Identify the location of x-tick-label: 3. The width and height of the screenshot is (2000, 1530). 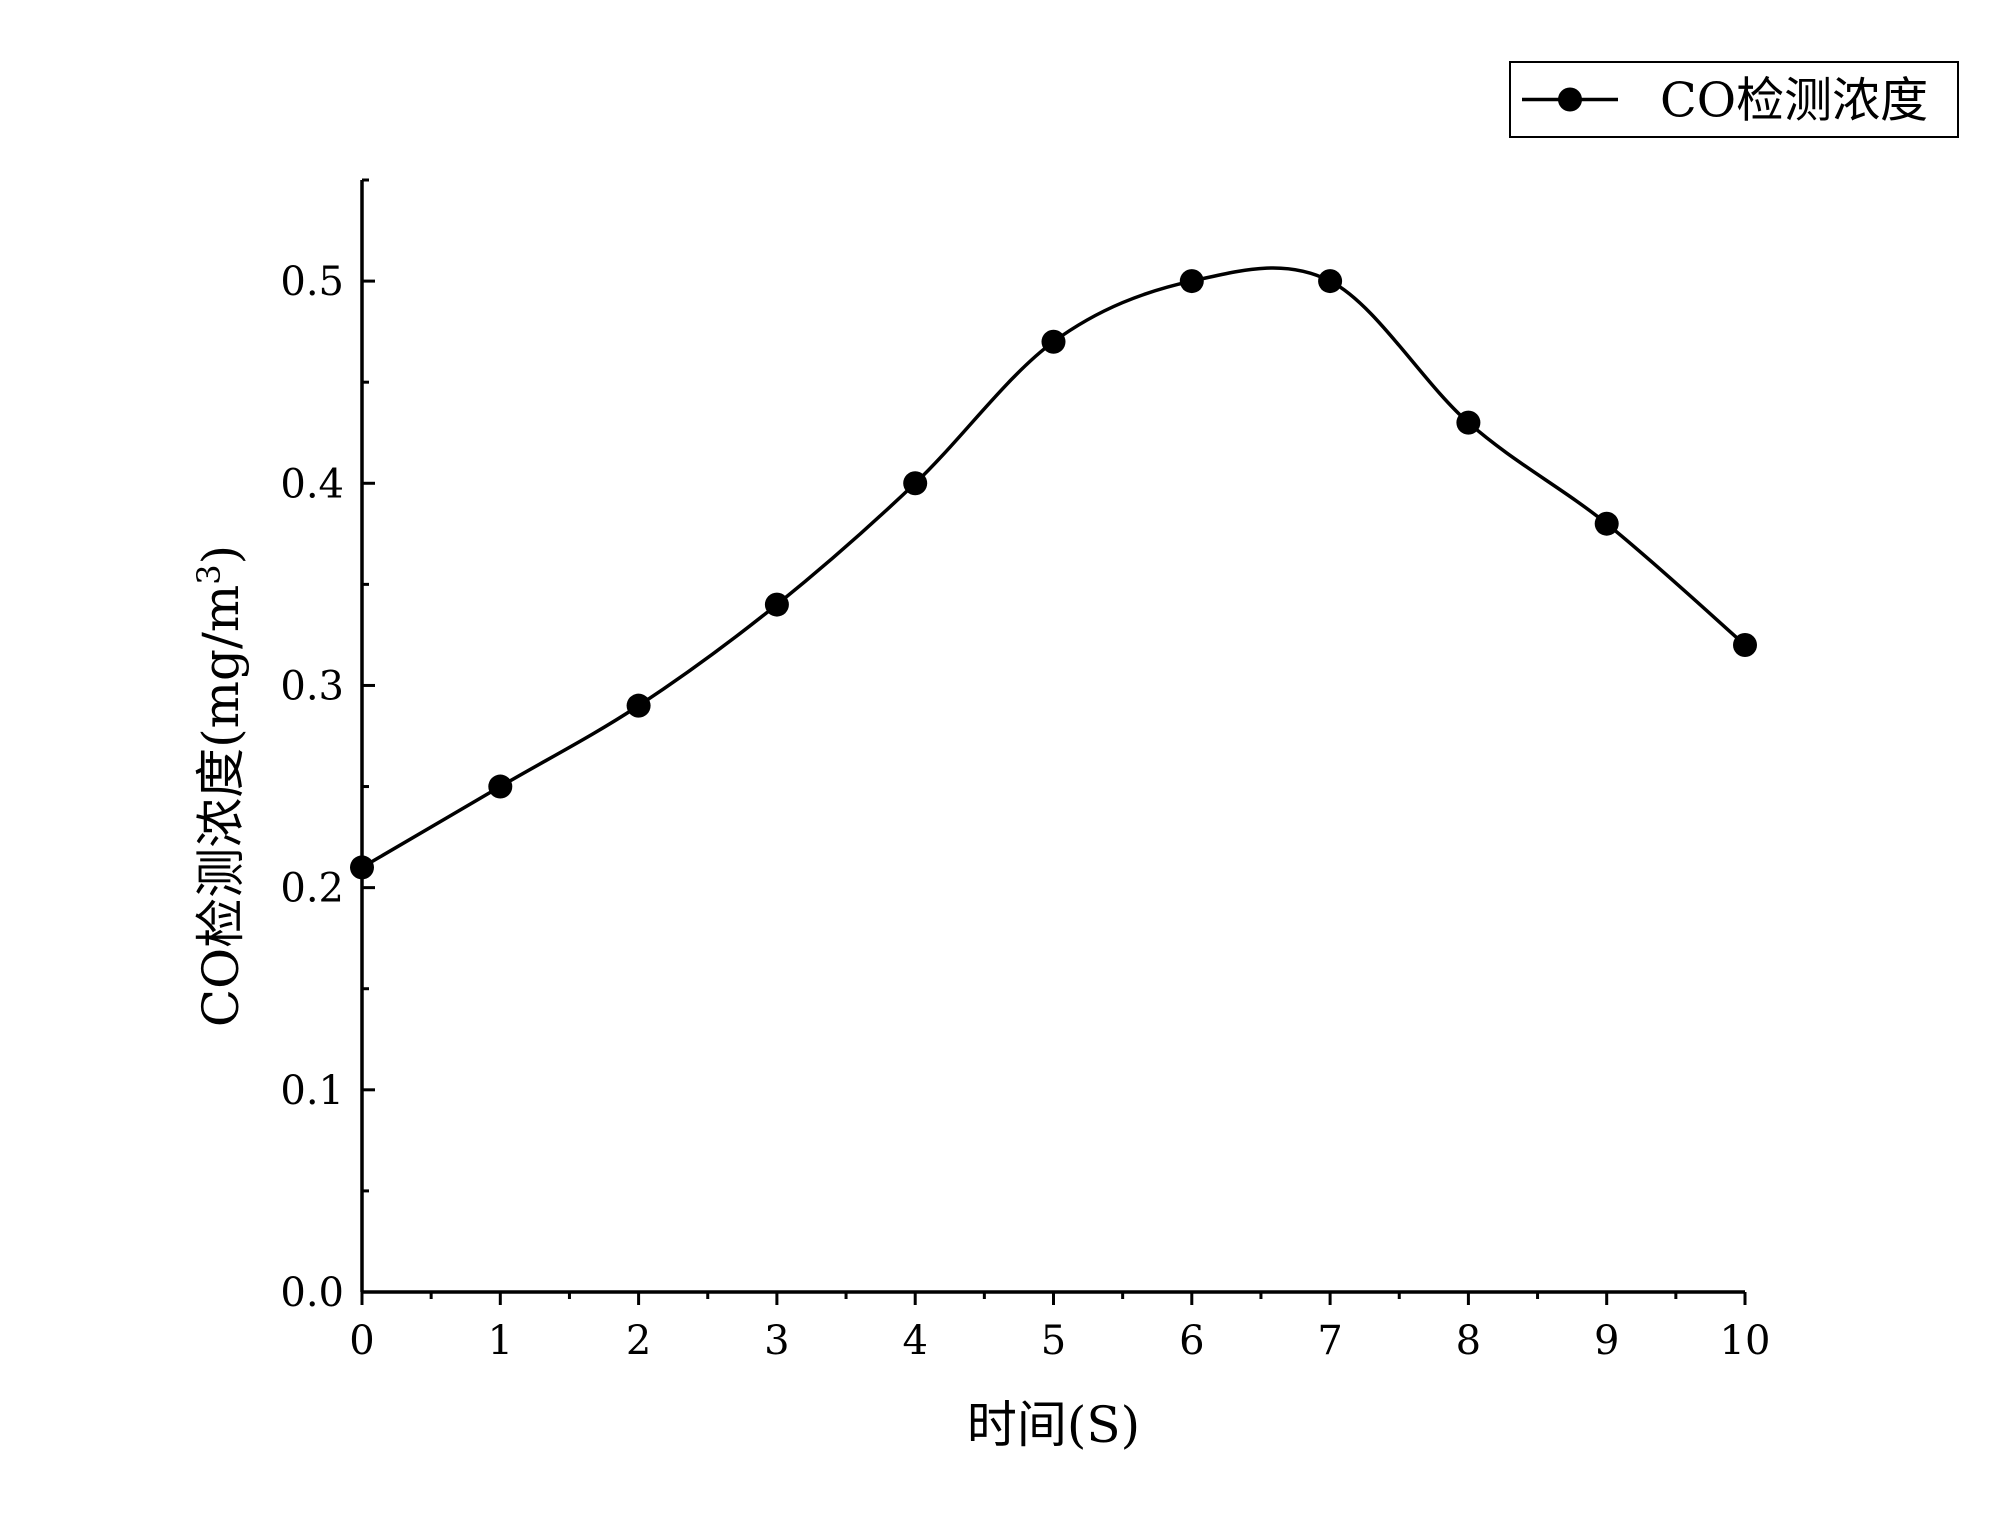
(776, 1341).